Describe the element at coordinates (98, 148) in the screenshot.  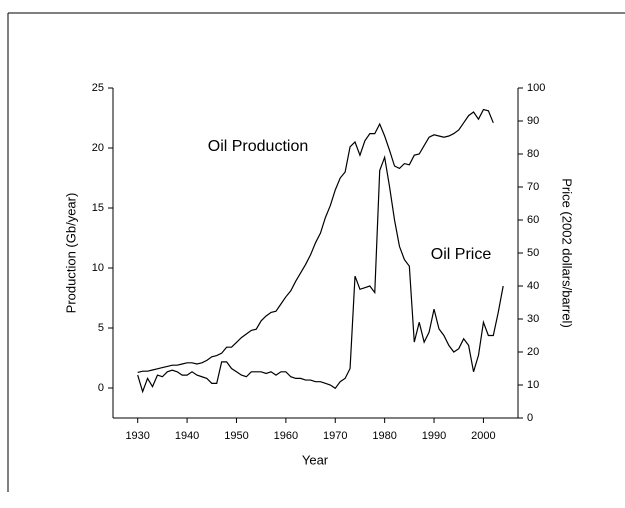
I see `y-tick-label: 20` at that location.